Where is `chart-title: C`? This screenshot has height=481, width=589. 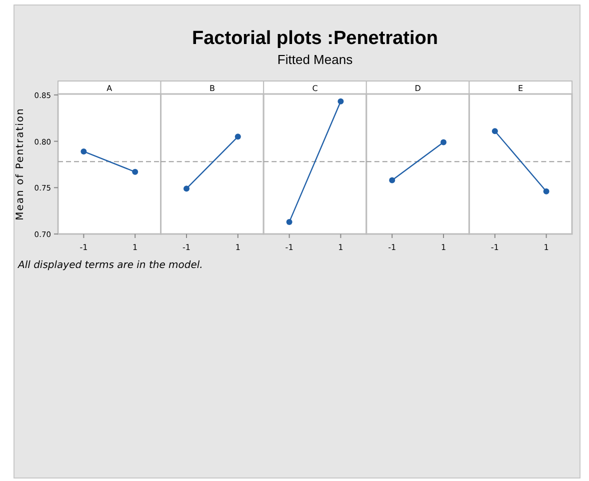 chart-title: C is located at coordinates (315, 88).